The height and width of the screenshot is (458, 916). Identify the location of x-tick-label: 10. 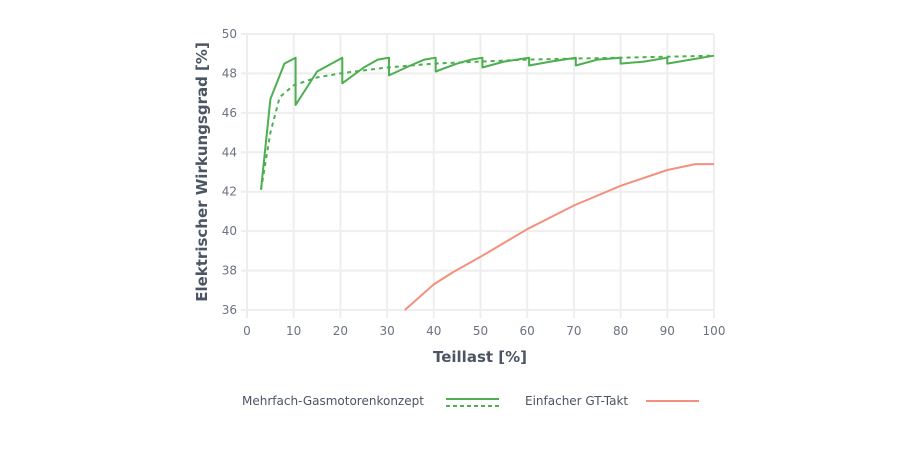
(293, 331).